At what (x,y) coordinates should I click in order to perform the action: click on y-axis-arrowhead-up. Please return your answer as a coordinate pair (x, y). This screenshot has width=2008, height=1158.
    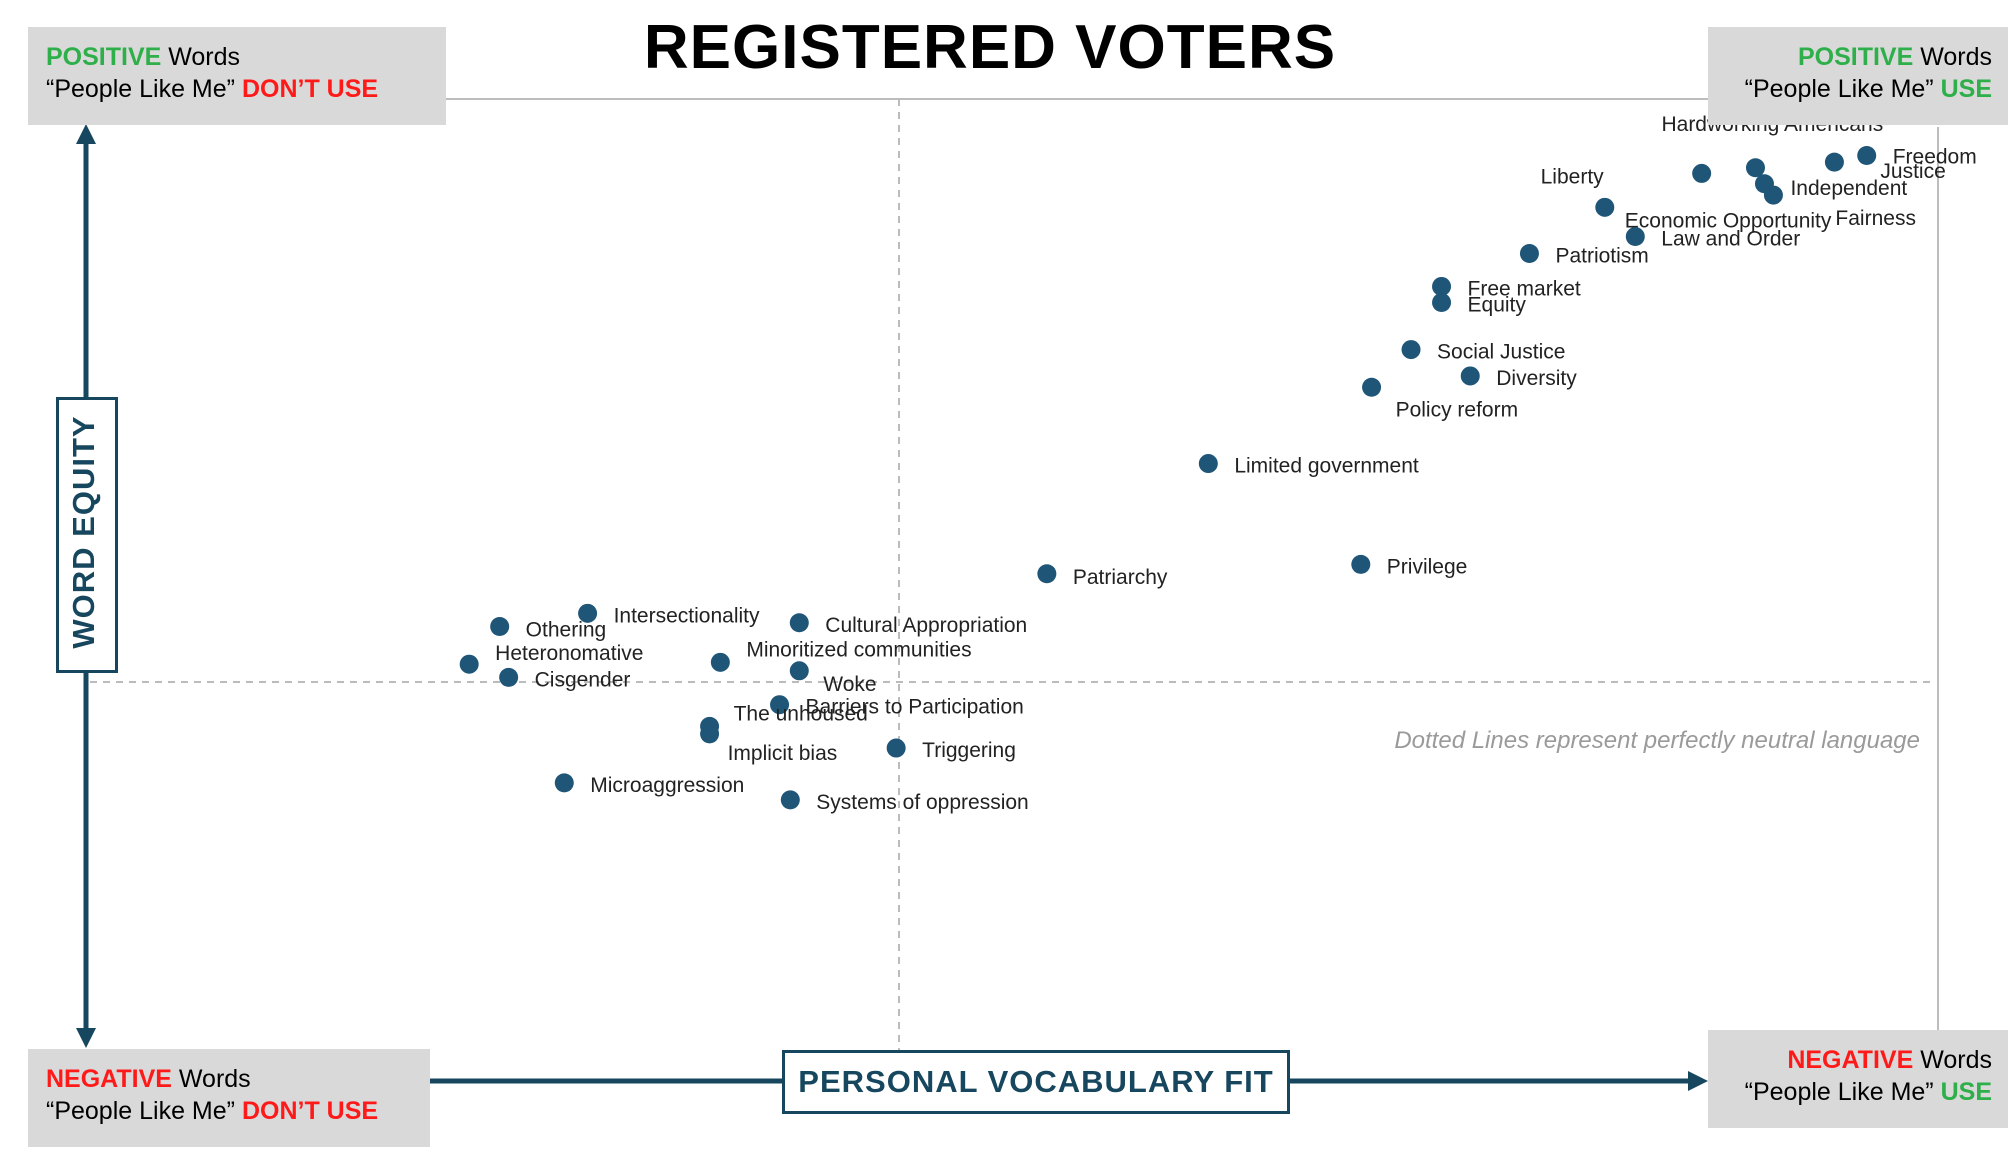
    Looking at the image, I should click on (86, 134).